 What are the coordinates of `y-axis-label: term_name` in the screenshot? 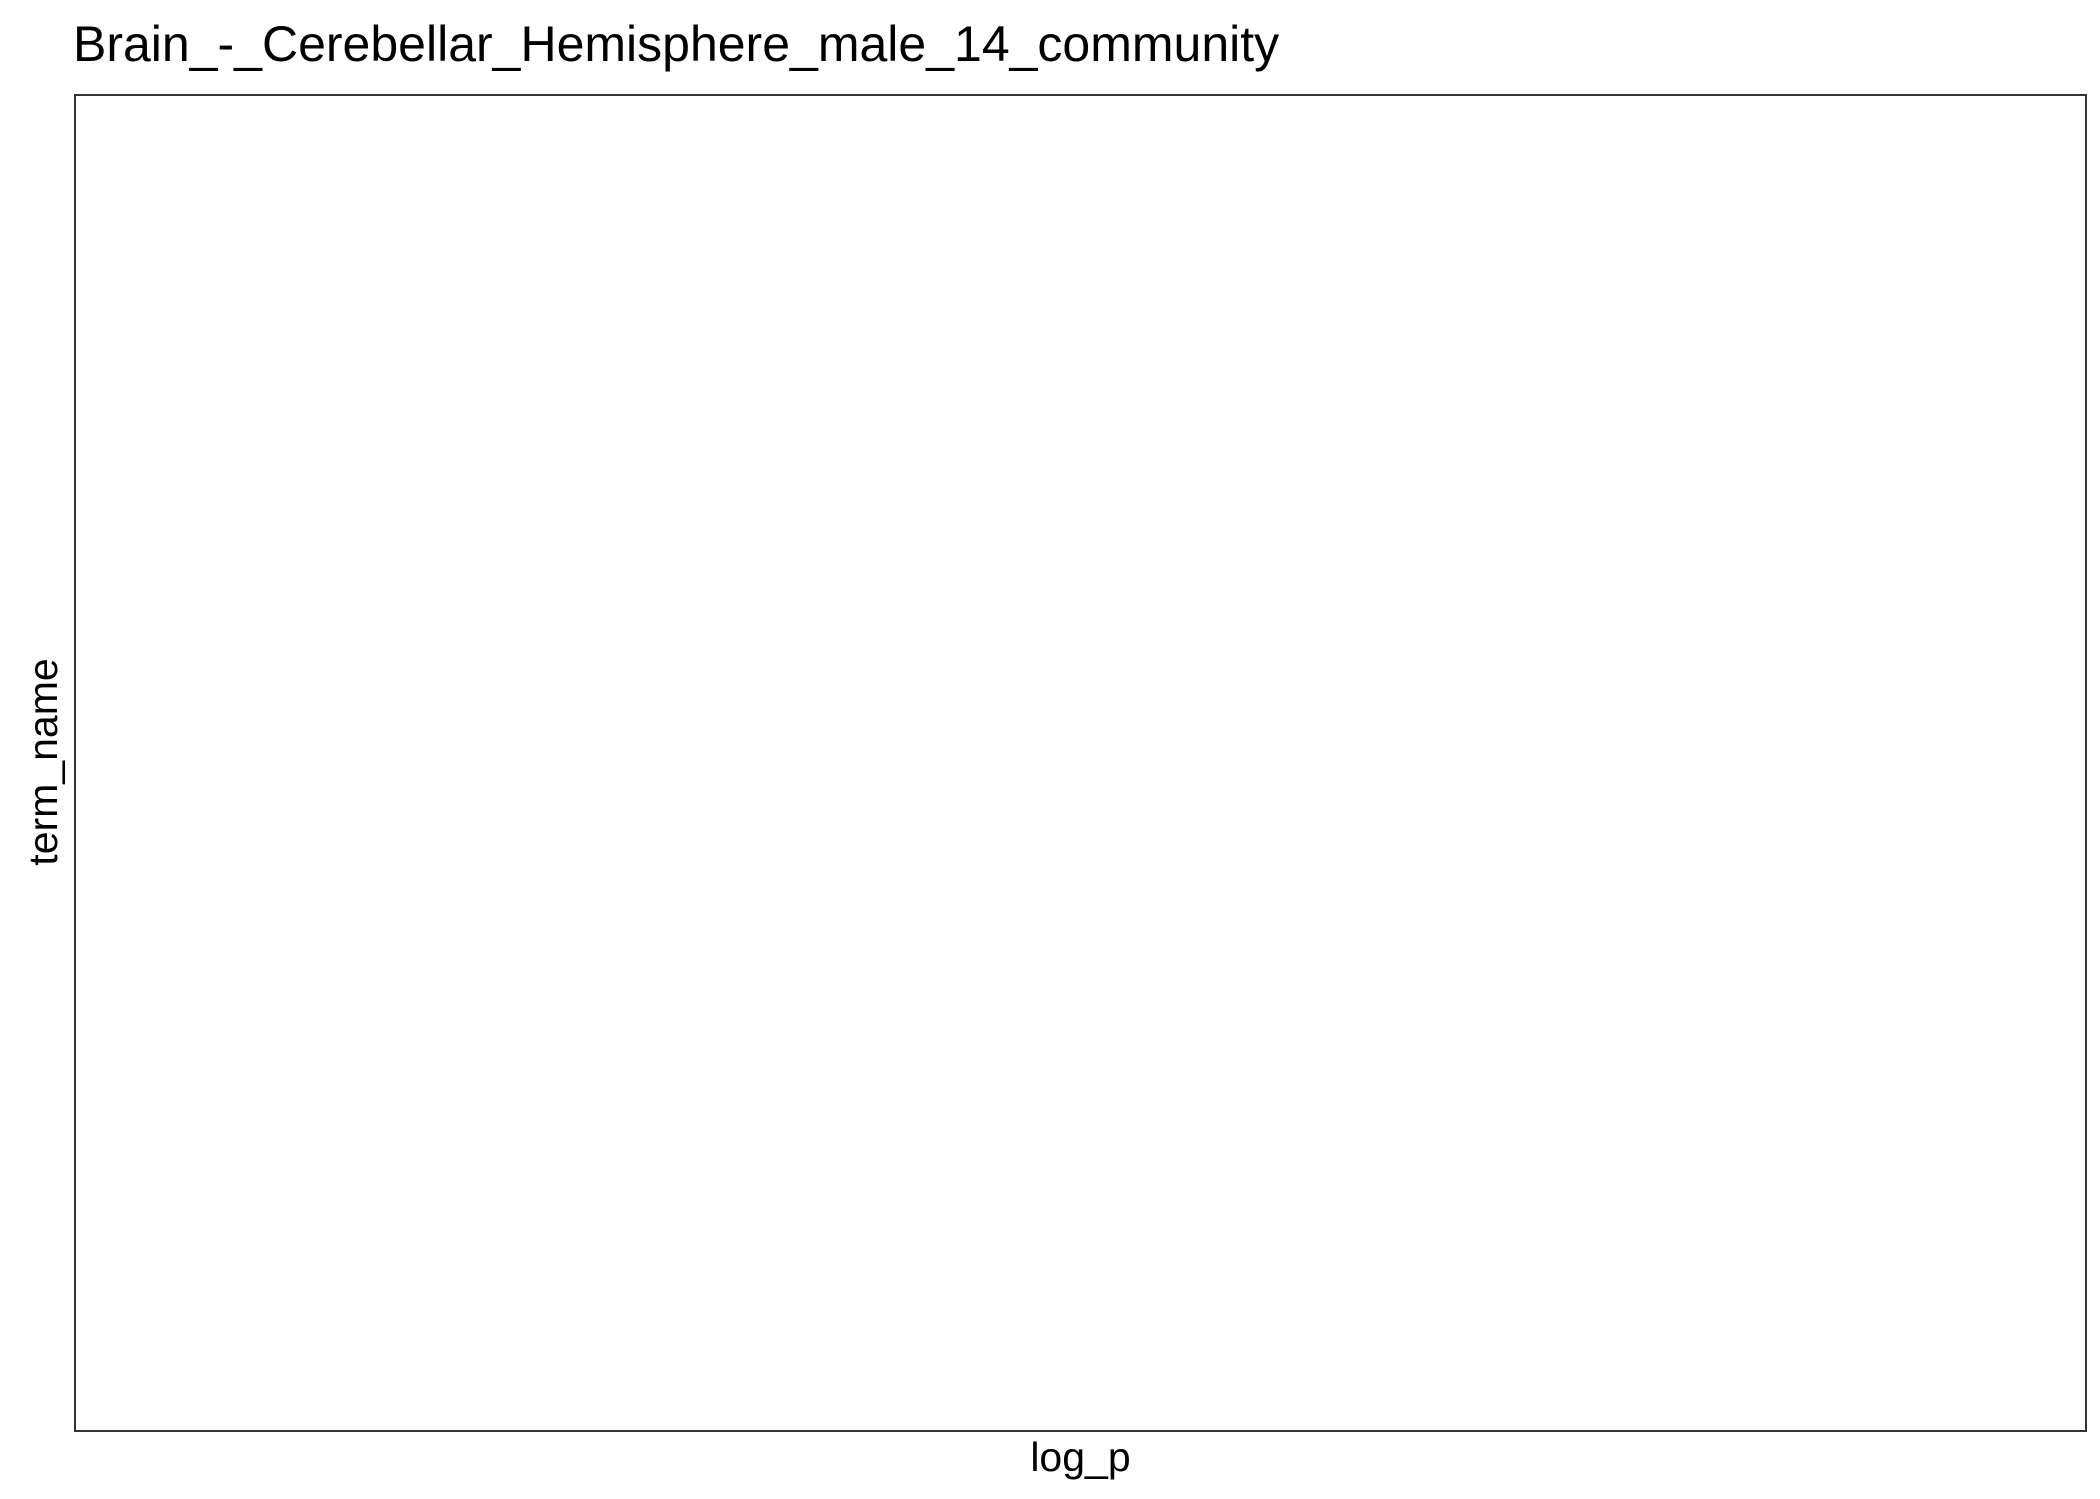 It's located at (43, 762).